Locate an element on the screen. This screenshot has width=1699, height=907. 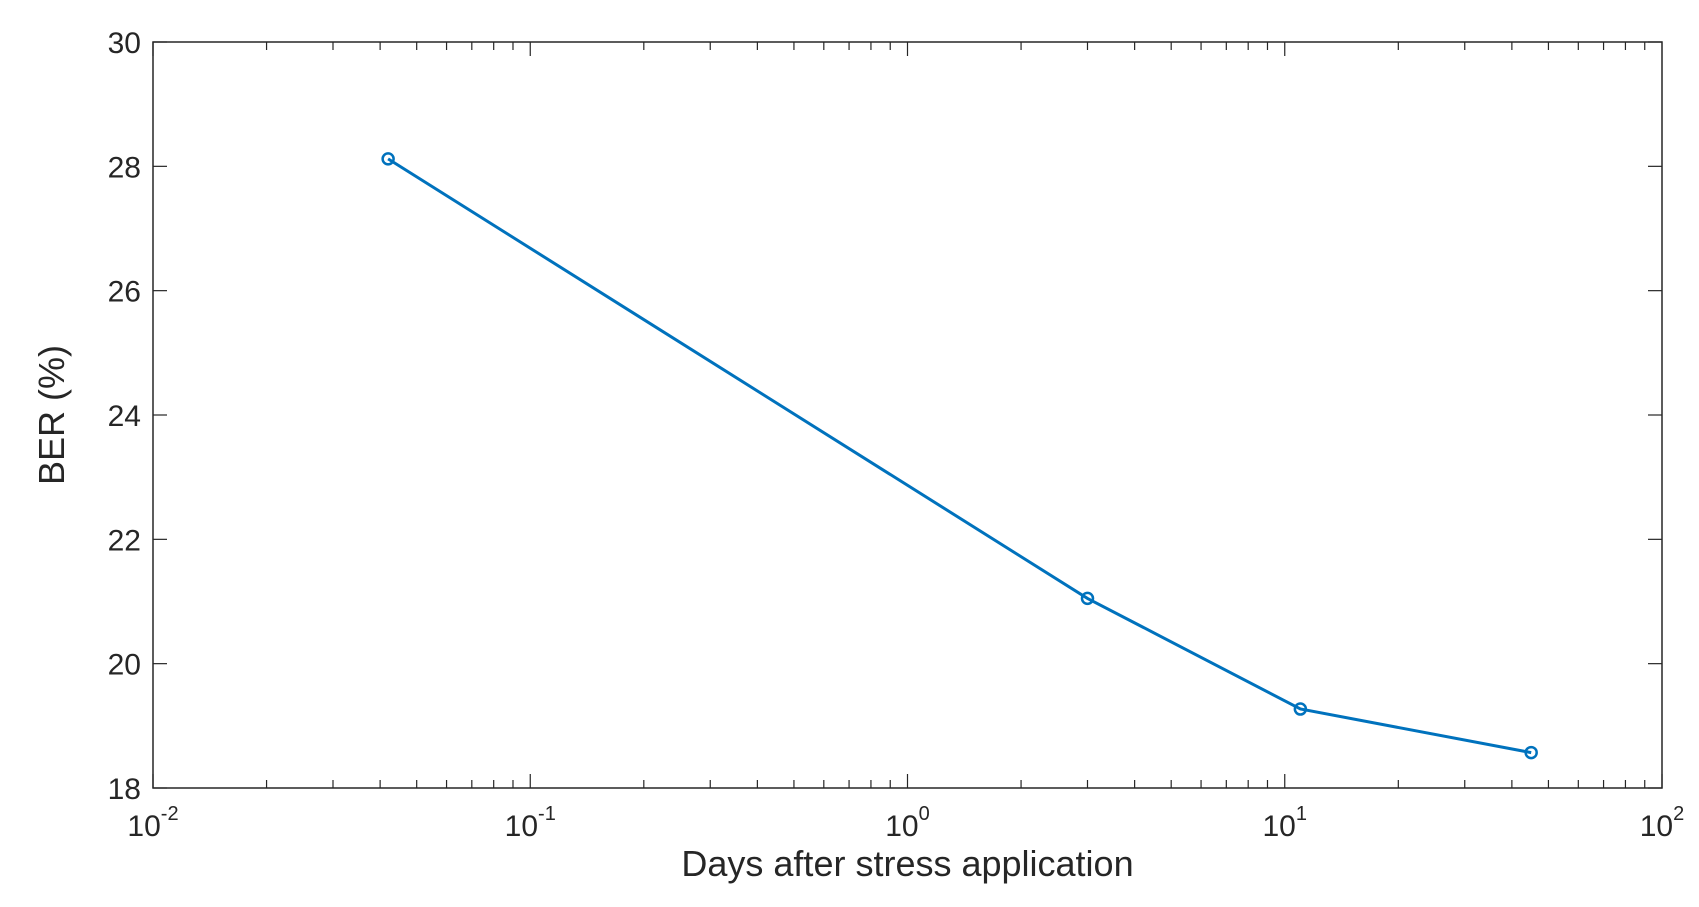
x-tick-exponent: -1 is located at coordinates (547, 814).